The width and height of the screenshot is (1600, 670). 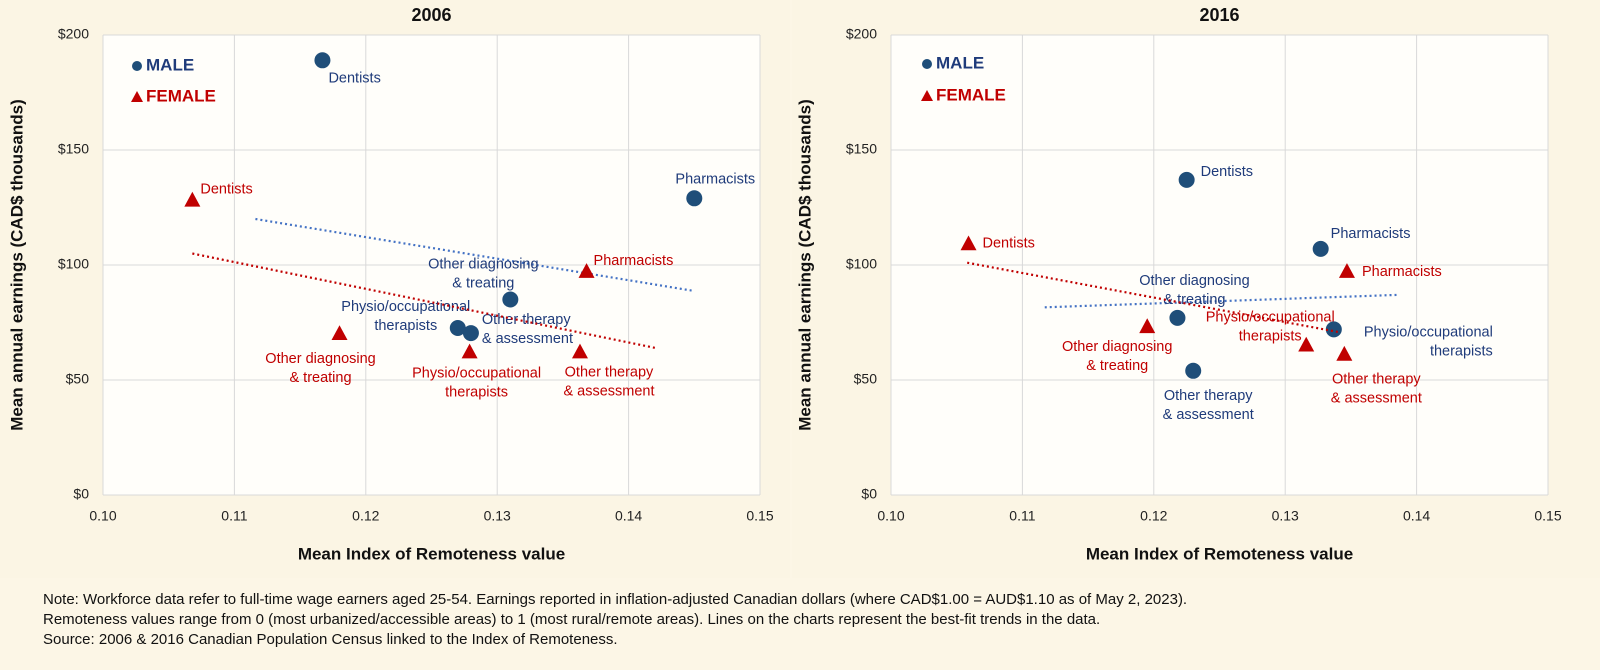 What do you see at coordinates (1547, 516) in the screenshot?
I see `x-tick-label: 0.15` at bounding box center [1547, 516].